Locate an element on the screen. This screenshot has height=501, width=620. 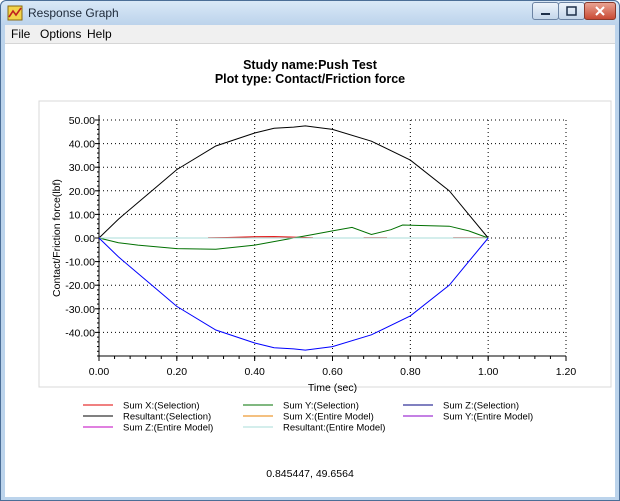
x-tick-label: 1.20 is located at coordinates (566, 372).